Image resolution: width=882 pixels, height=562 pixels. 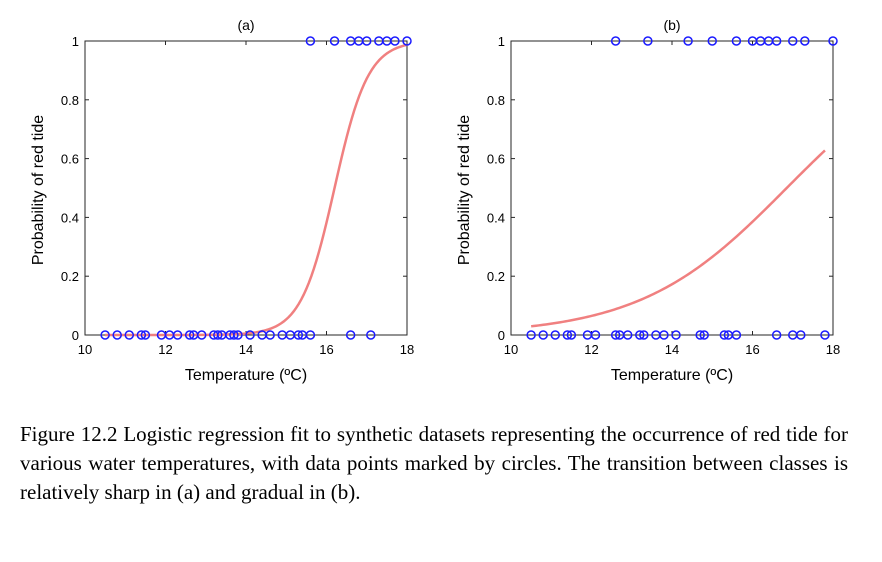 I want to click on x-tick-label-b: 12, so click(x=591, y=349).